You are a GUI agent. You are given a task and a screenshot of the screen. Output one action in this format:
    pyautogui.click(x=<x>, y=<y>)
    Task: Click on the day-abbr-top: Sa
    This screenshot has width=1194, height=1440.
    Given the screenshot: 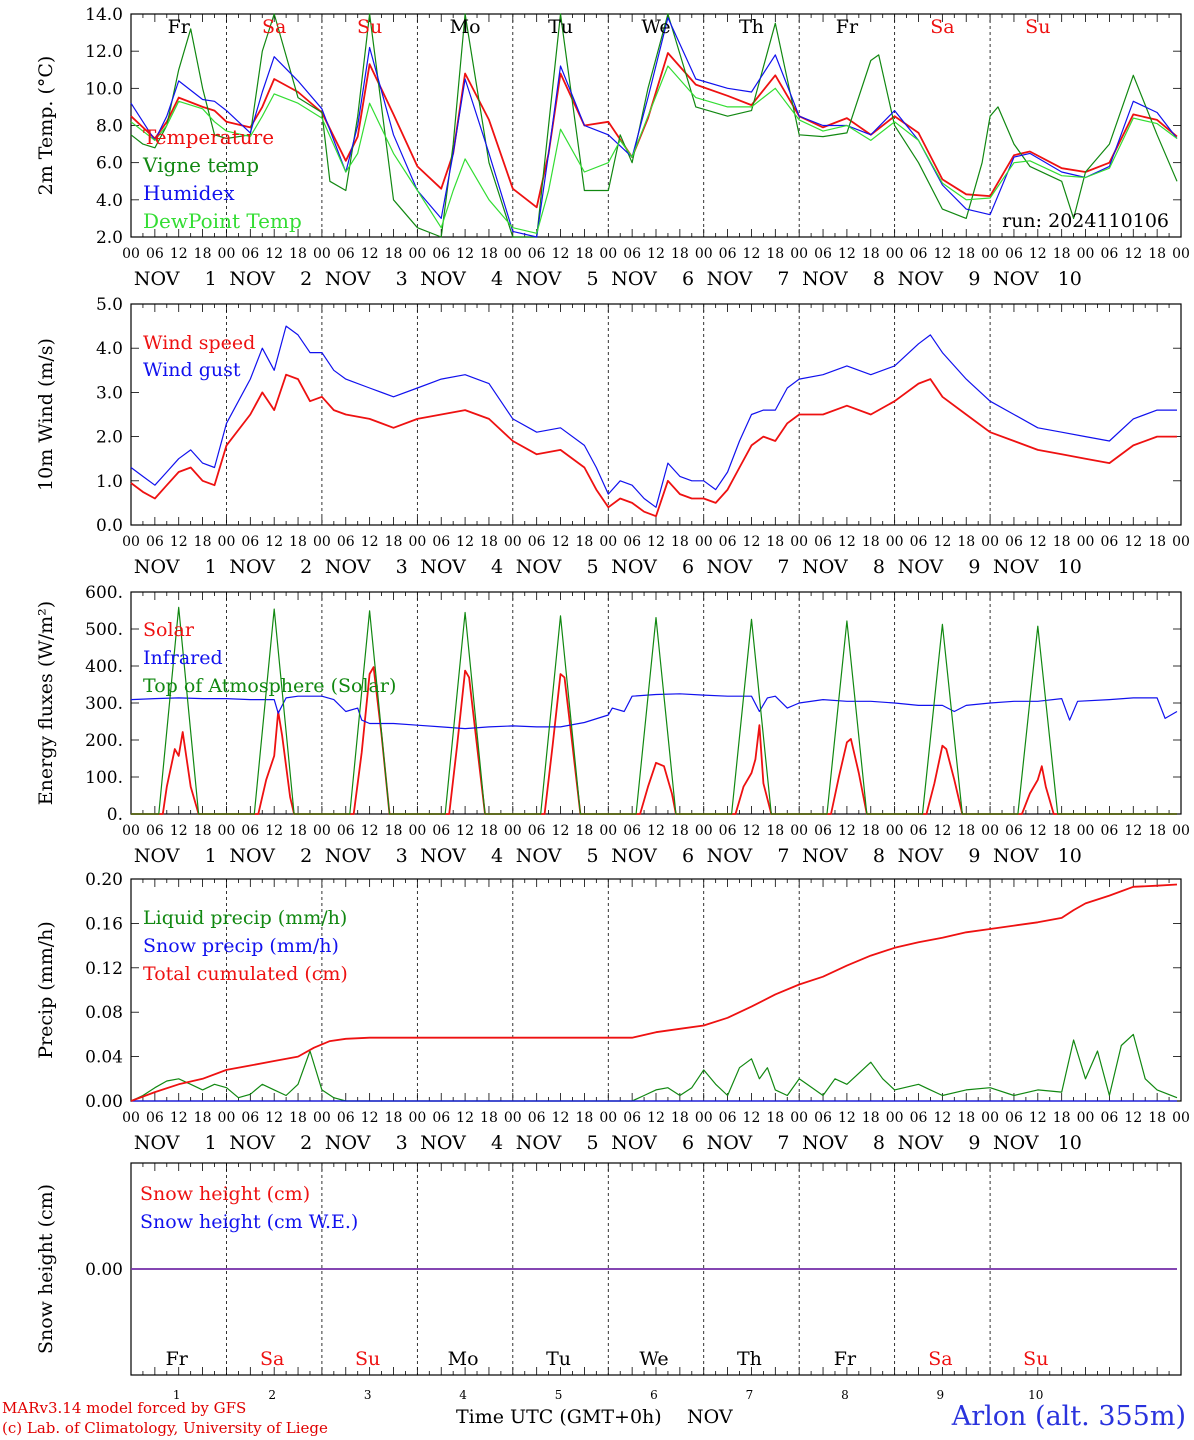 What is the action you would take?
    pyautogui.click(x=942, y=27)
    